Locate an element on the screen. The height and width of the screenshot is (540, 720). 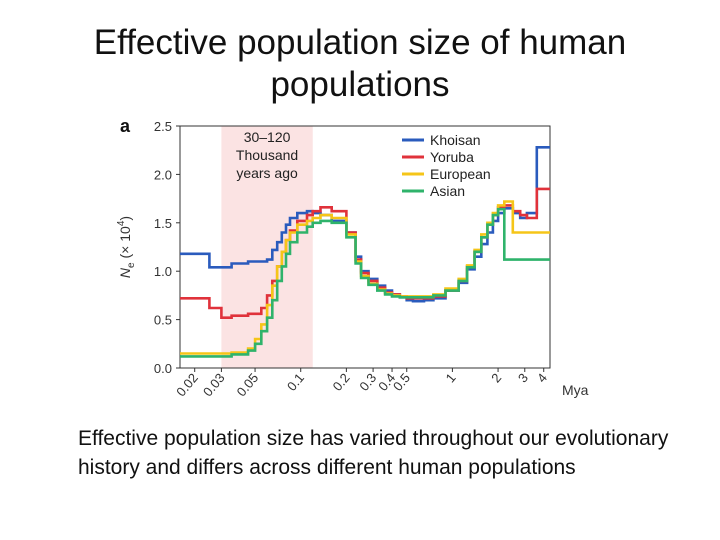
y-tick-label: 0.0 is located at coordinates (163, 368).